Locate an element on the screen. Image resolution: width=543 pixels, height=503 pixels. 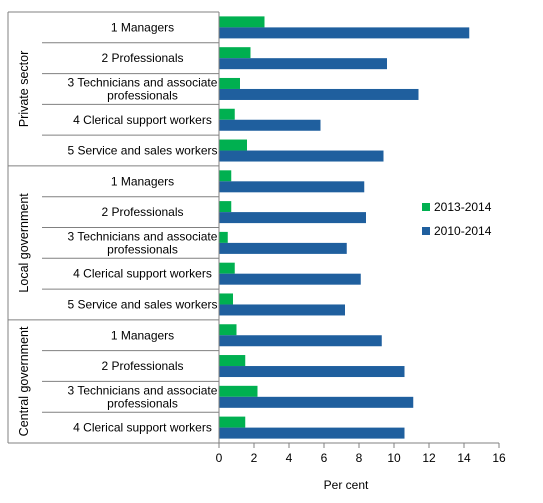
group-label: Central government is located at coordinates (24, 381).